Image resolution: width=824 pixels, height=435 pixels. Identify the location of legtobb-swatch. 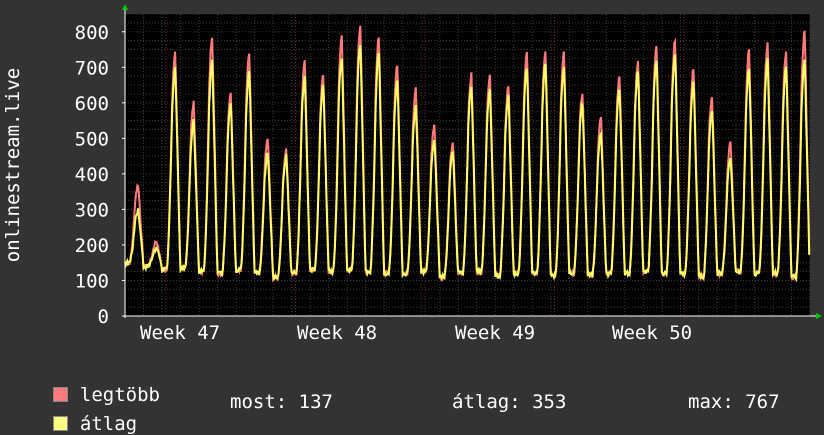
(60, 394).